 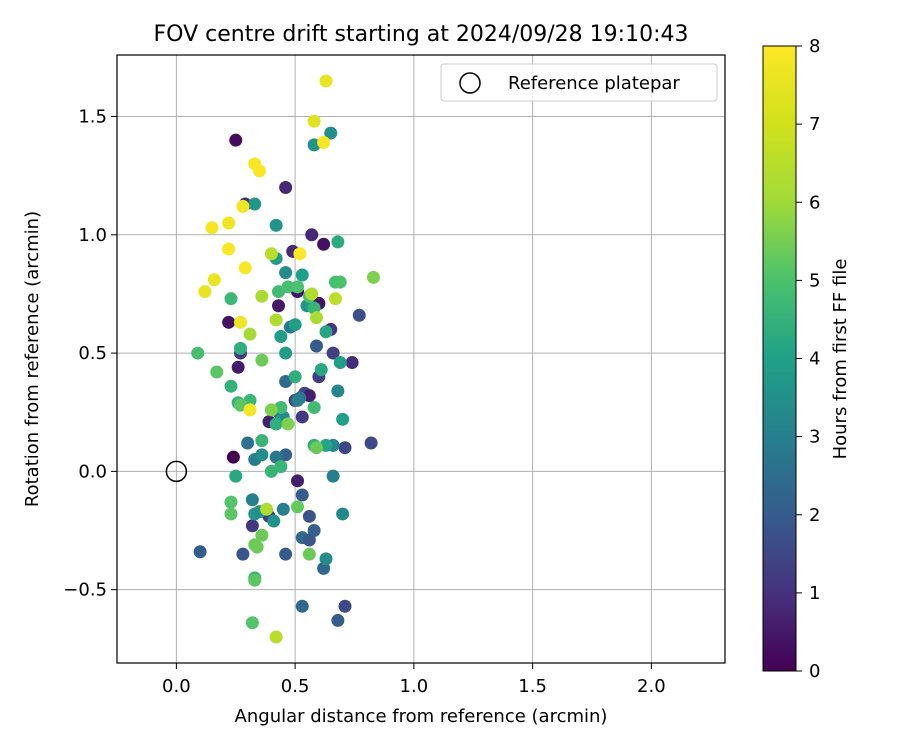 What do you see at coordinates (814, 359) in the screenshot?
I see `colorbar-tick-label: 4` at bounding box center [814, 359].